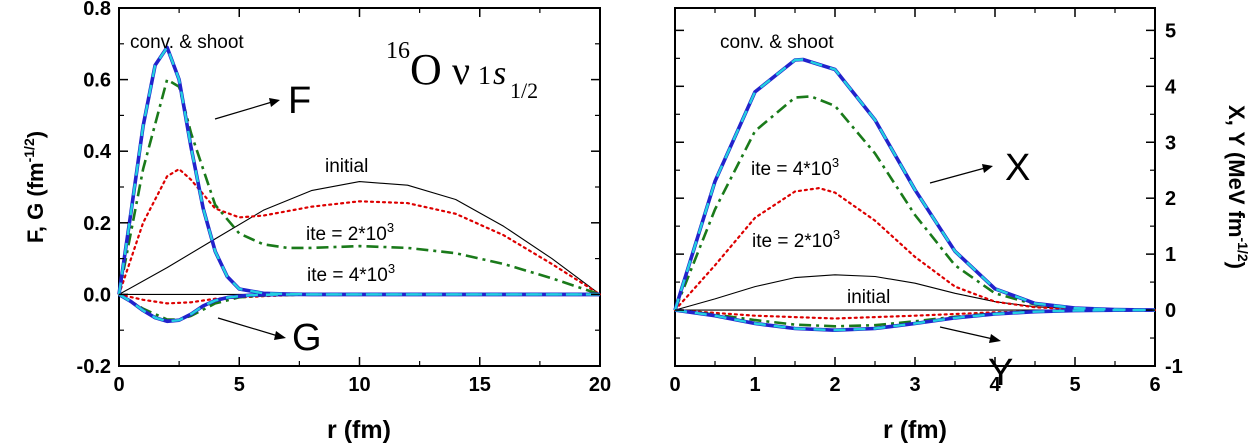 This screenshot has width=1253, height=448. I want to click on left-y-tick-label-0: -0.2, so click(94, 367).